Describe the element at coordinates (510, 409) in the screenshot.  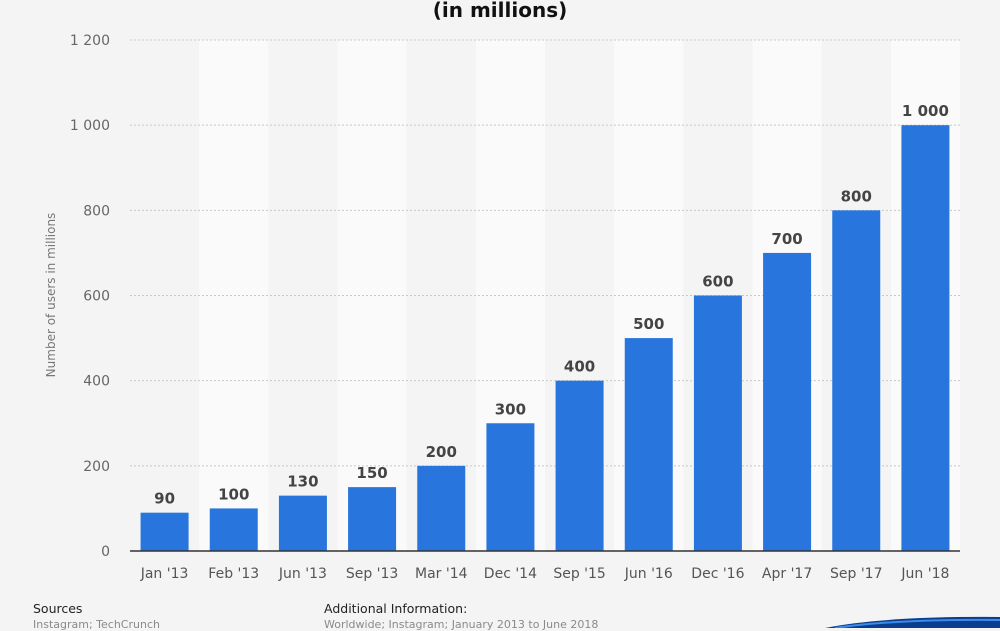
I see `data-label: 300` at that location.